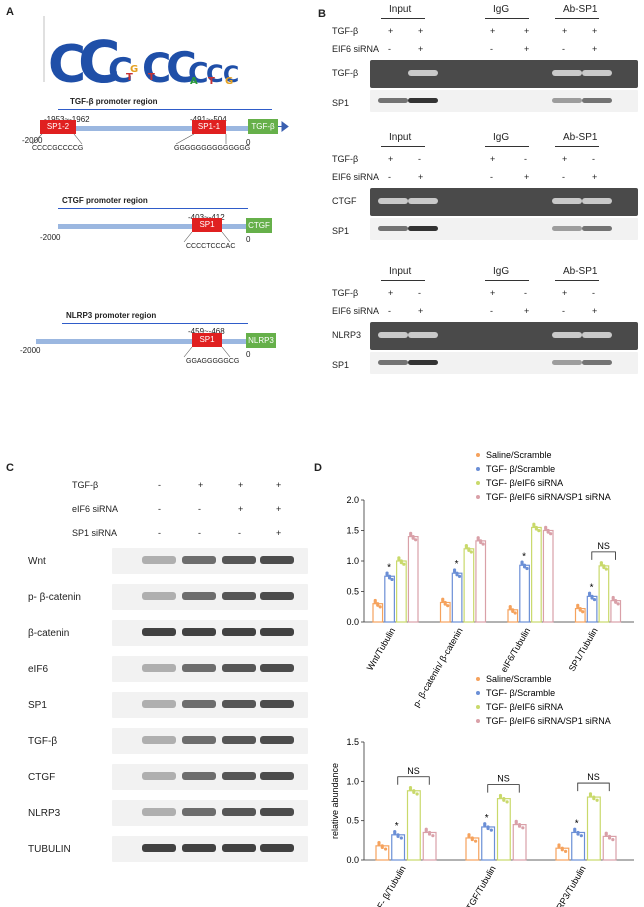  What do you see at coordinates (198, 72) in the screenshot?
I see `svg-text: C` at bounding box center [198, 72].